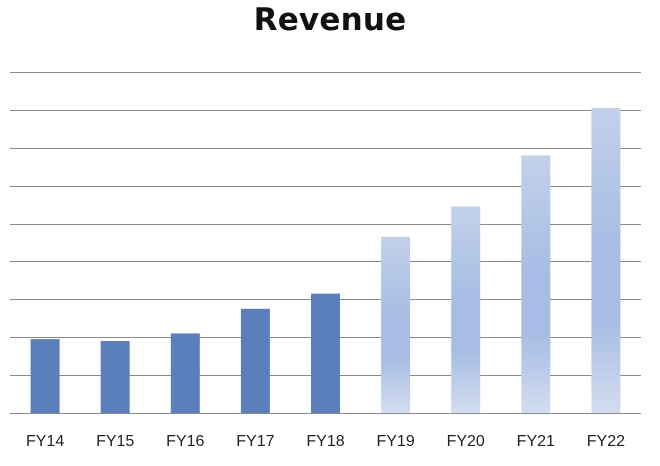 The image size is (660, 466). What do you see at coordinates (536, 441) in the screenshot?
I see `x-tick-label-fy21: FY21` at bounding box center [536, 441].